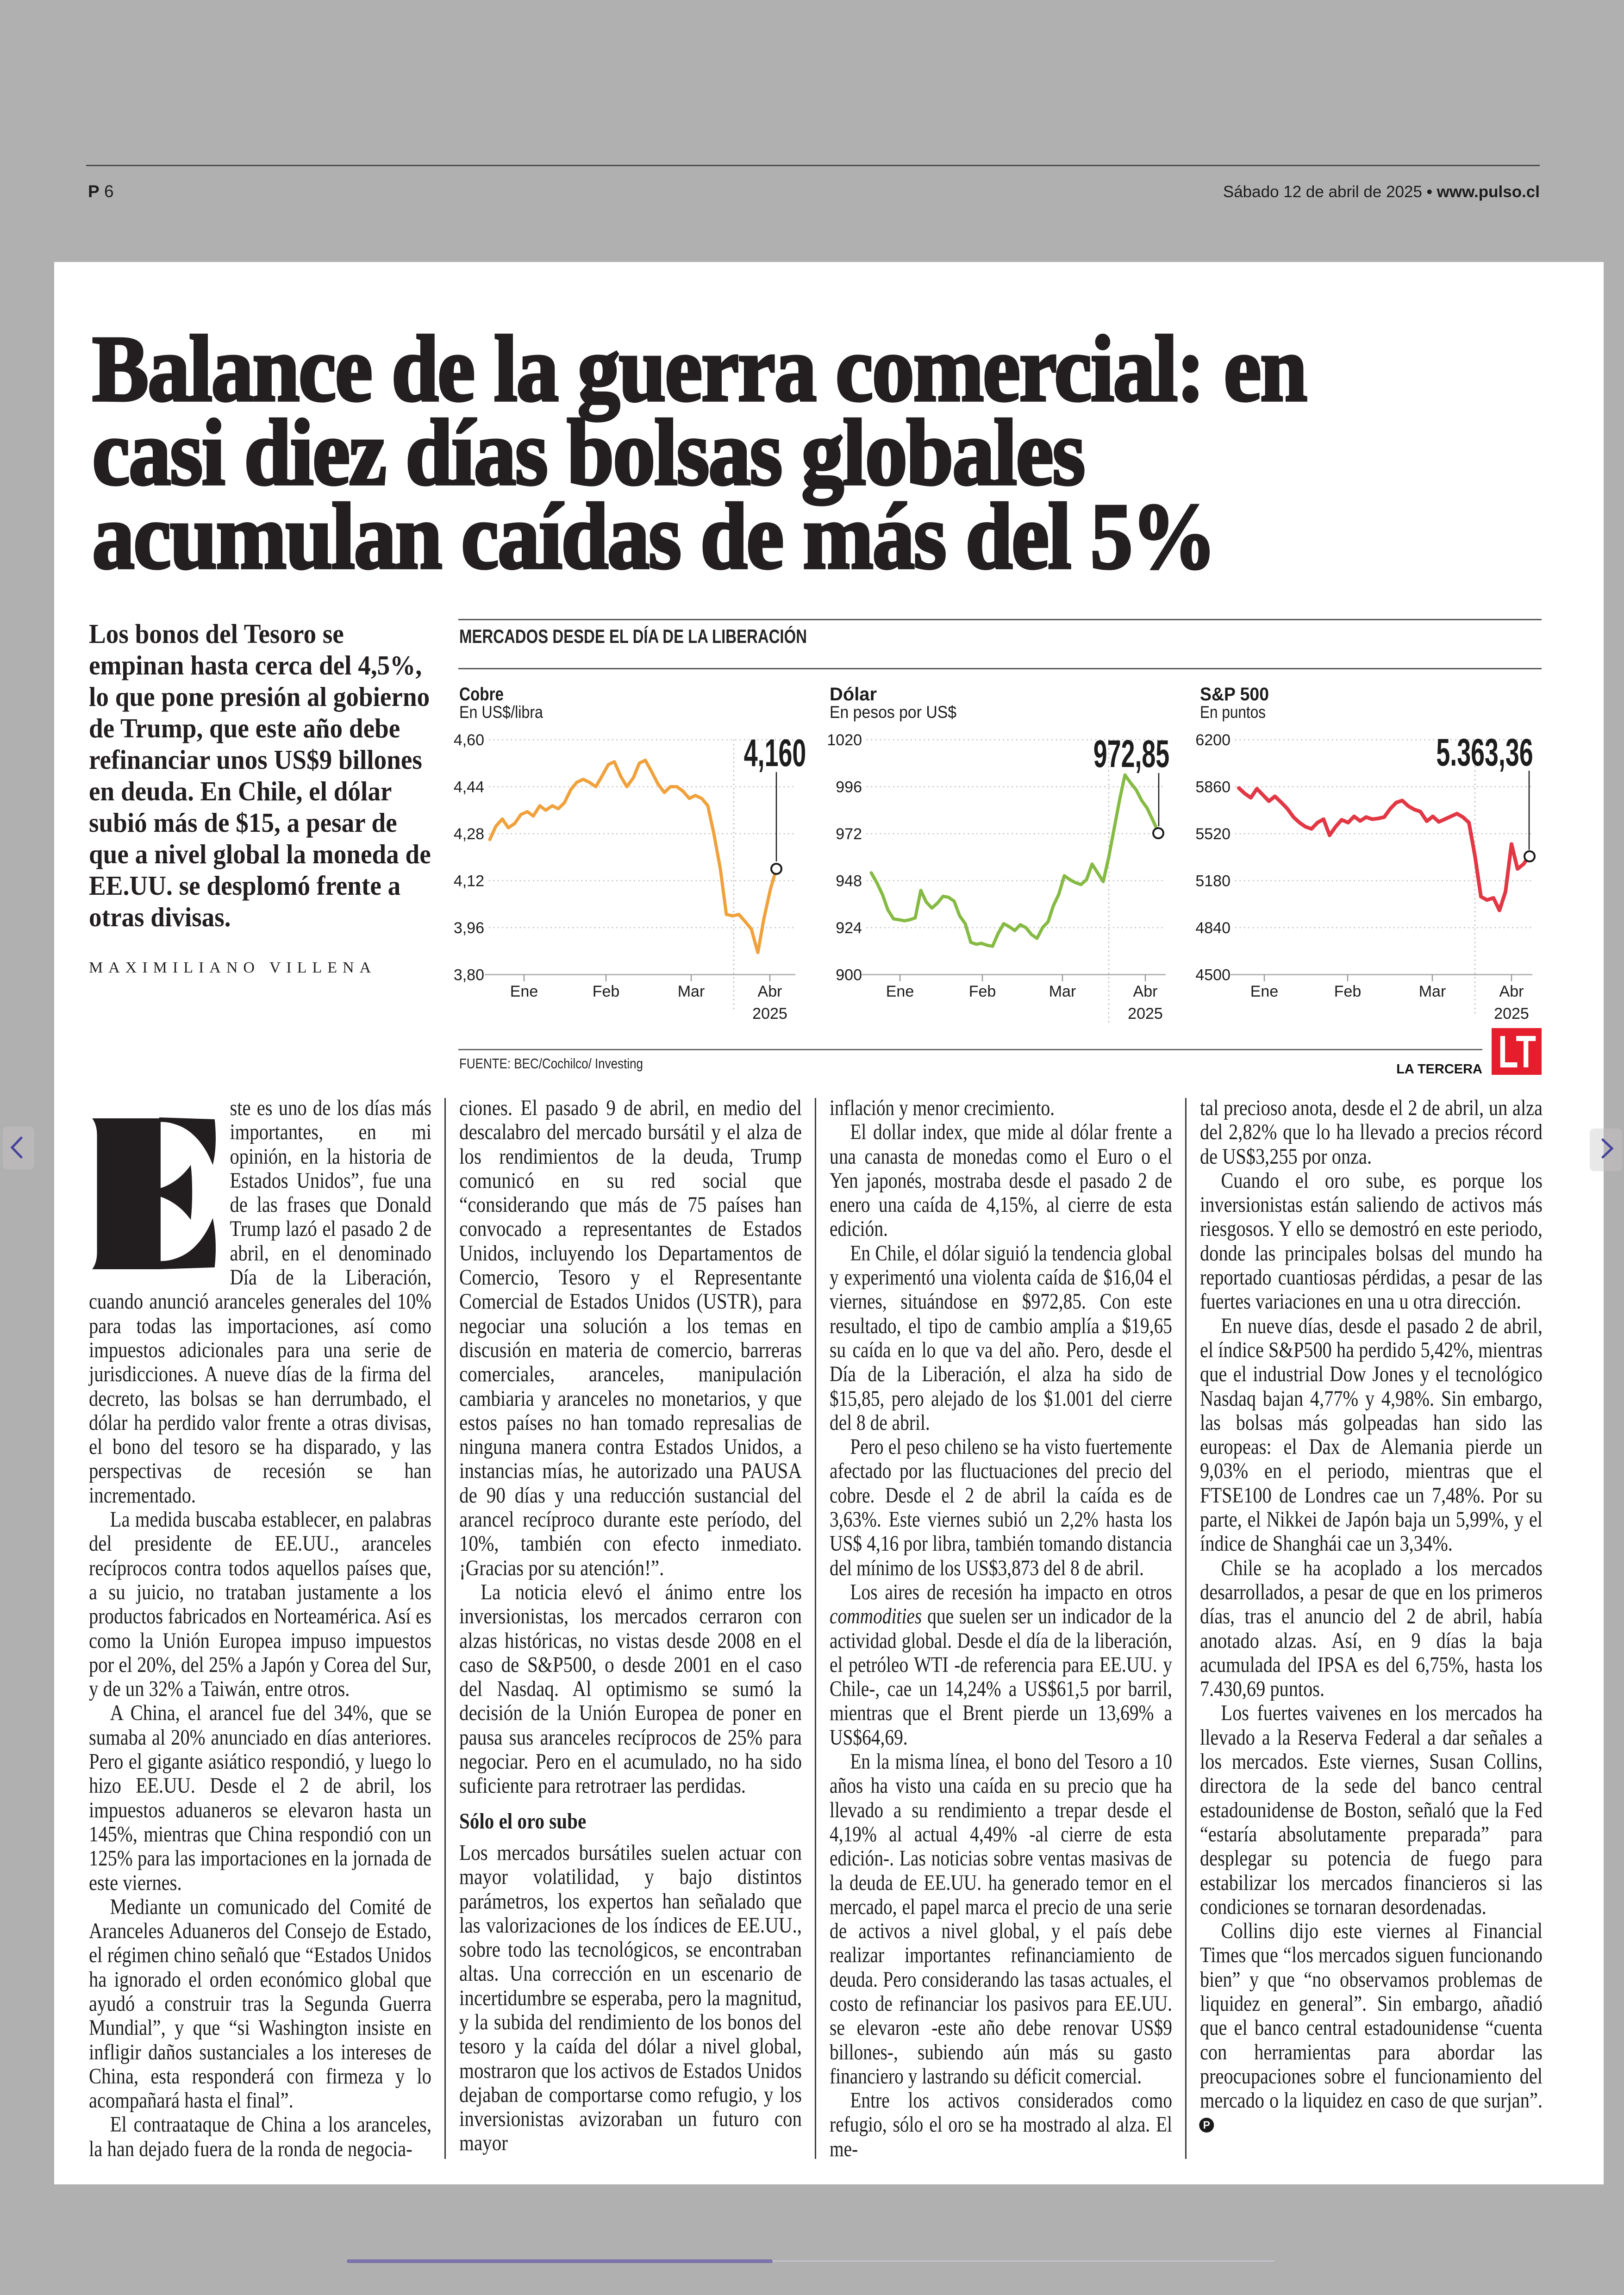 This screenshot has width=1624, height=2295. Describe the element at coordinates (469, 976) in the screenshot. I see `svg-text: 3,80` at that location.